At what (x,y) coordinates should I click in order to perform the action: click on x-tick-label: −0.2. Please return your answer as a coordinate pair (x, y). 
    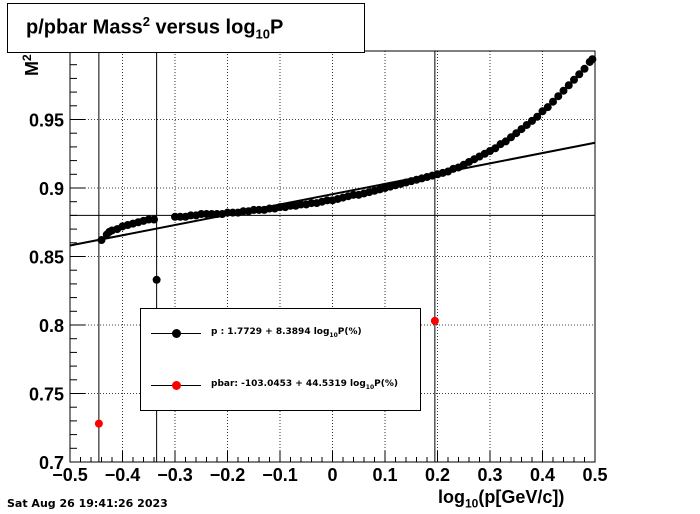
    Looking at the image, I should click on (228, 475).